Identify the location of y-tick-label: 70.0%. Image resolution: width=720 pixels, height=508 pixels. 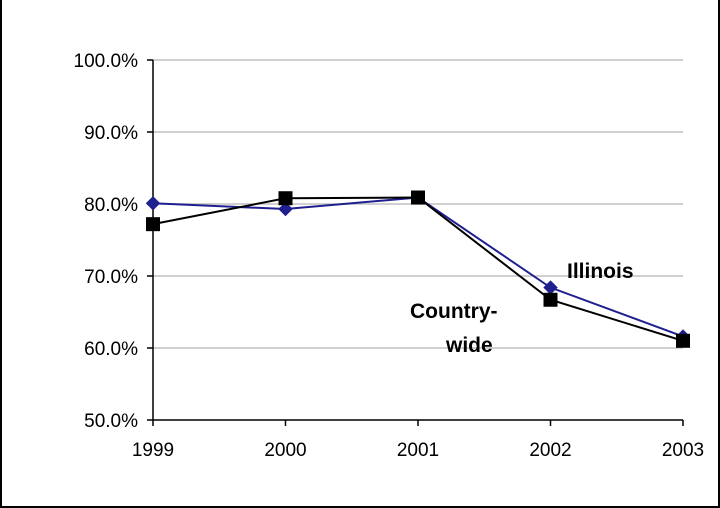
(111, 277).